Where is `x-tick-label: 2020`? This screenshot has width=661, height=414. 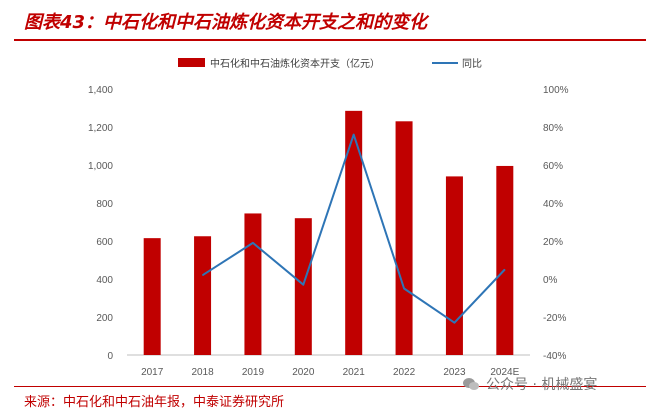 x-tick-label: 2020 is located at coordinates (303, 372).